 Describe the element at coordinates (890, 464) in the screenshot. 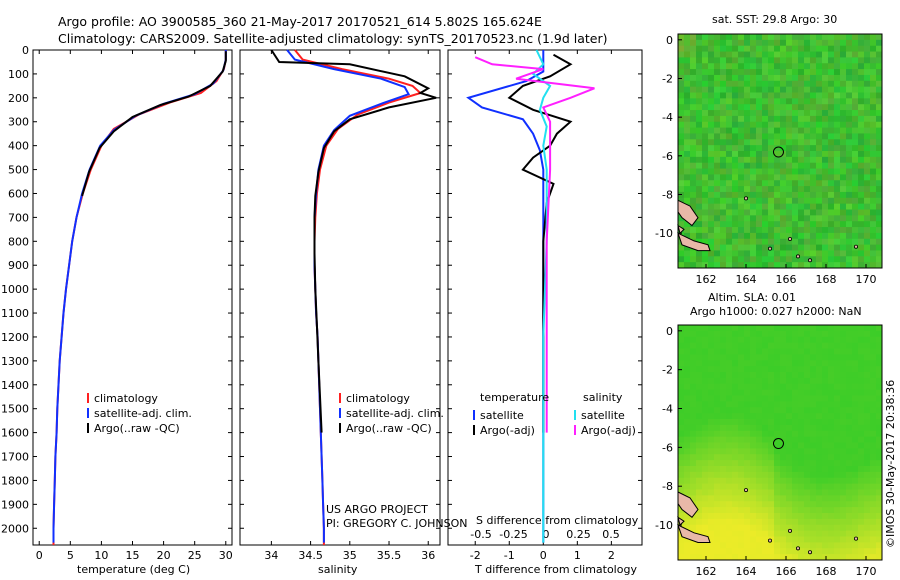

I see `imos-timestamp: ©IMOS 30-May-2017 20:38:36` at that location.